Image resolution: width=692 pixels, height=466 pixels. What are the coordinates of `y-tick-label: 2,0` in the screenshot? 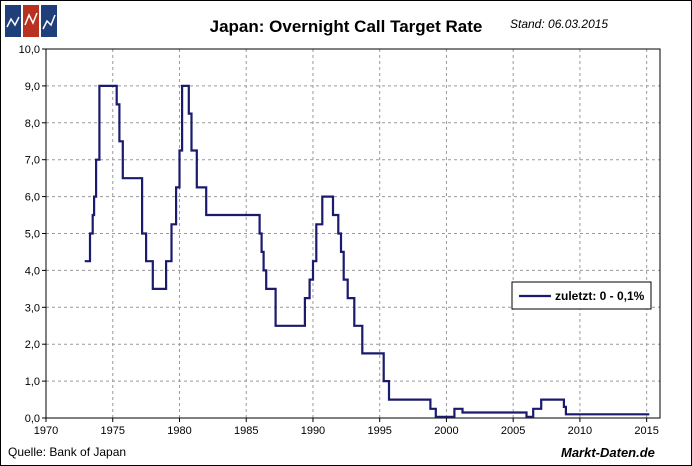 It's located at (32, 345).